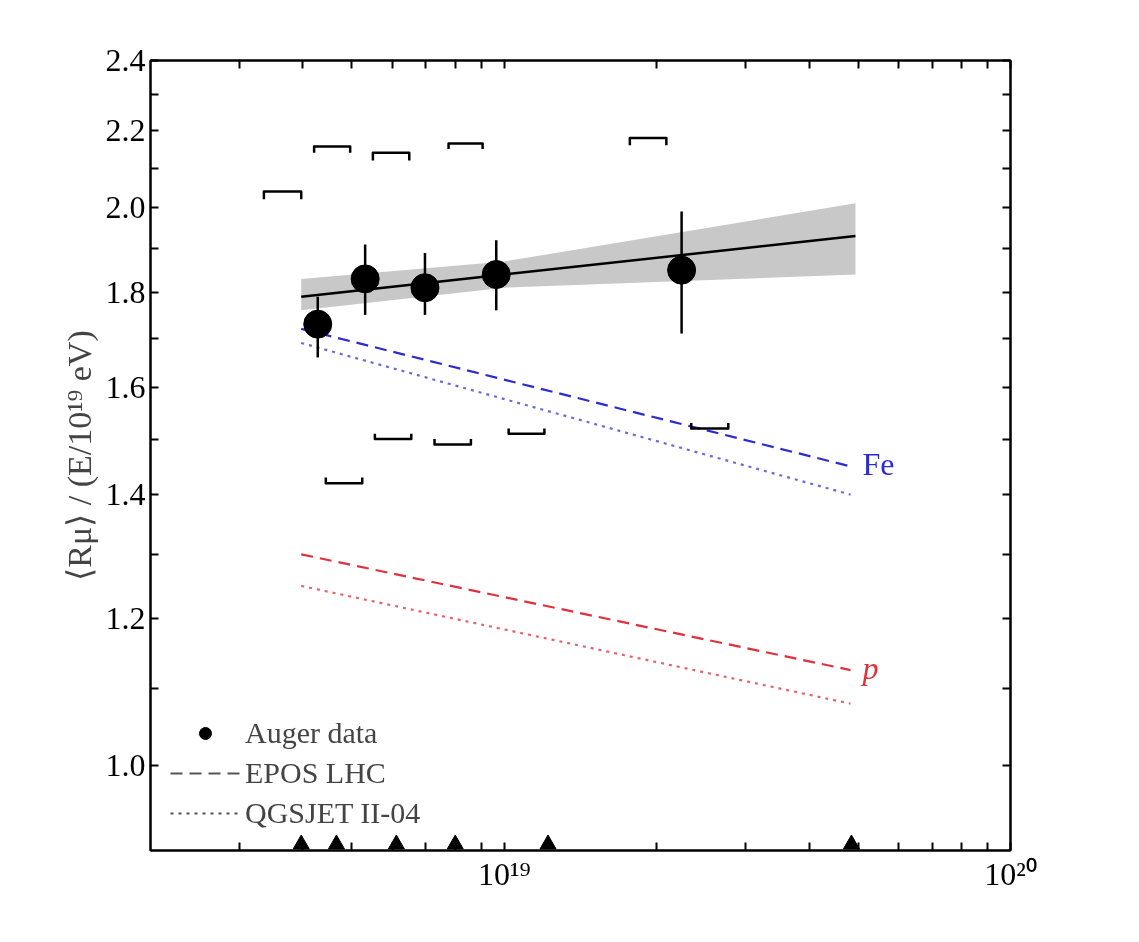 The height and width of the screenshot is (942, 1139). Describe the element at coordinates (79, 455) in the screenshot. I see `y-axis-title: ⟨Rμ⟩ / (E/10¹⁹ eV)` at that location.